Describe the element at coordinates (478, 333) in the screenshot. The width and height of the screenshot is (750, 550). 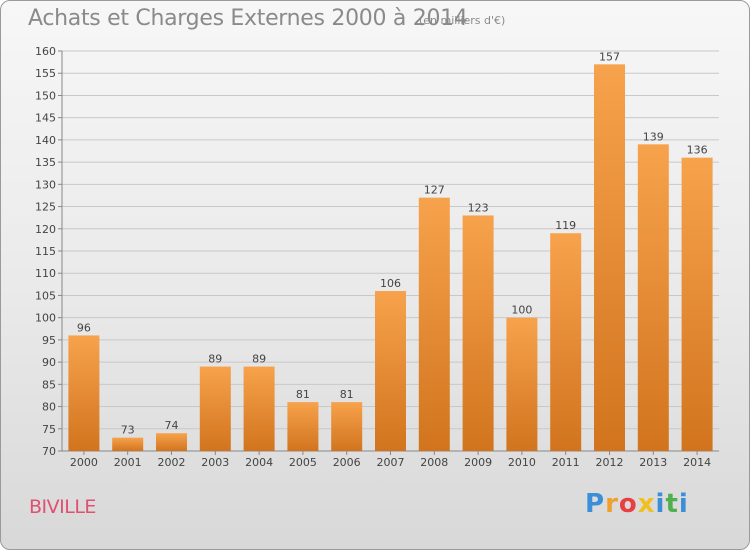
I see `bar-2009` at that location.